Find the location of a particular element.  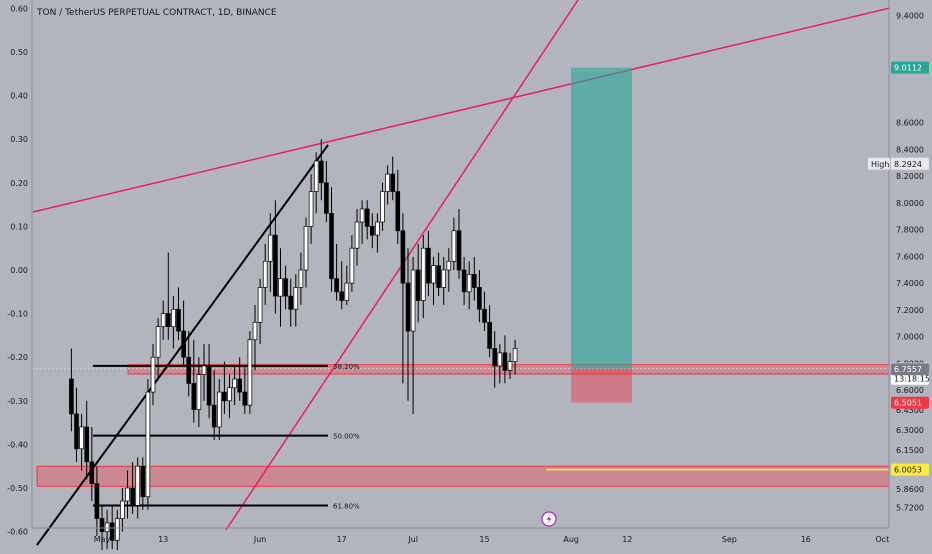

price-label: 8.2924 High is located at coordinates (898, 163).